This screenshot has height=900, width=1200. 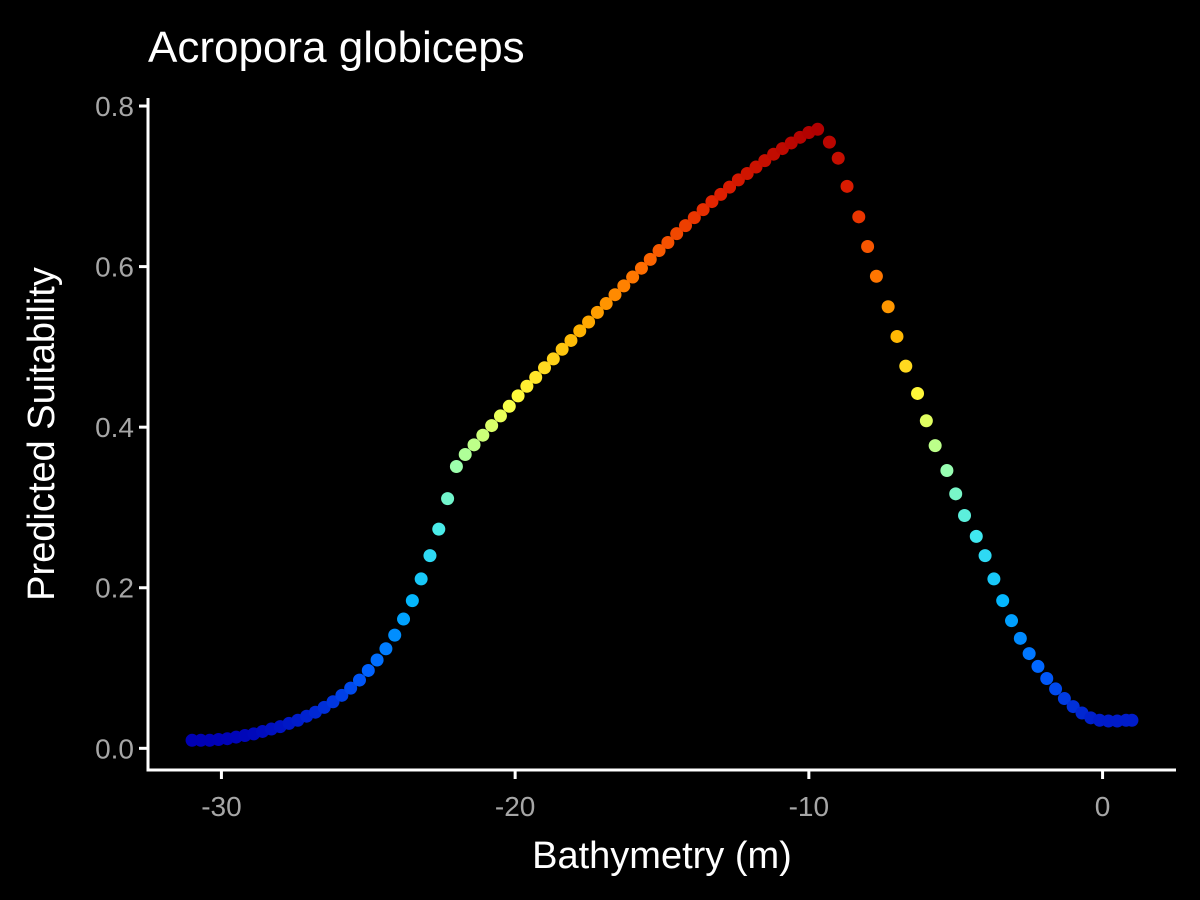 I want to click on y-tick-label: 0.6, so click(x=114, y=267).